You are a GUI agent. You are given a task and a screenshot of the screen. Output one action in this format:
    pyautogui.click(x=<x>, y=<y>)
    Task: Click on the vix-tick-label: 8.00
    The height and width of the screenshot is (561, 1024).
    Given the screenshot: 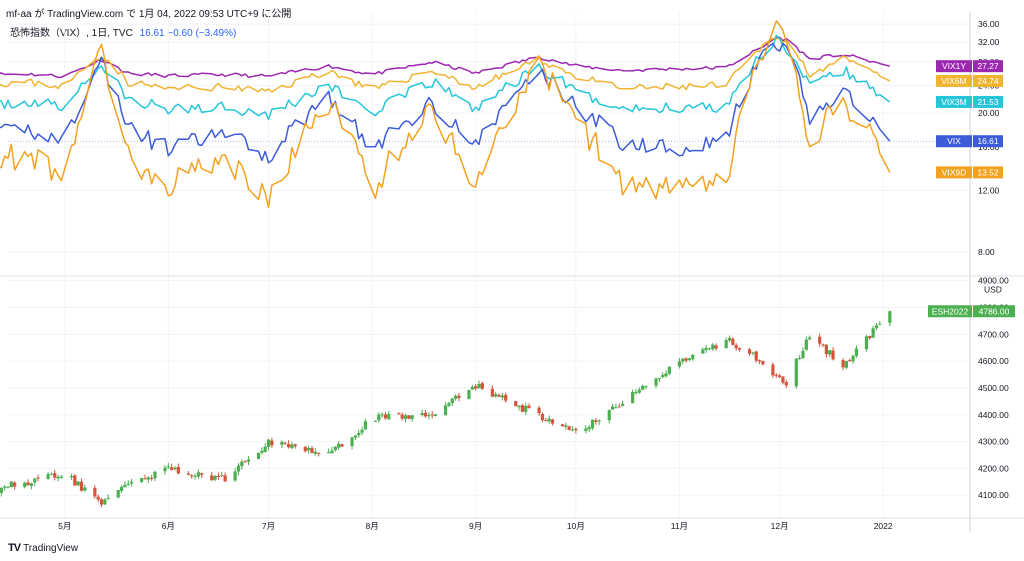 What is the action you would take?
    pyautogui.click(x=986, y=252)
    